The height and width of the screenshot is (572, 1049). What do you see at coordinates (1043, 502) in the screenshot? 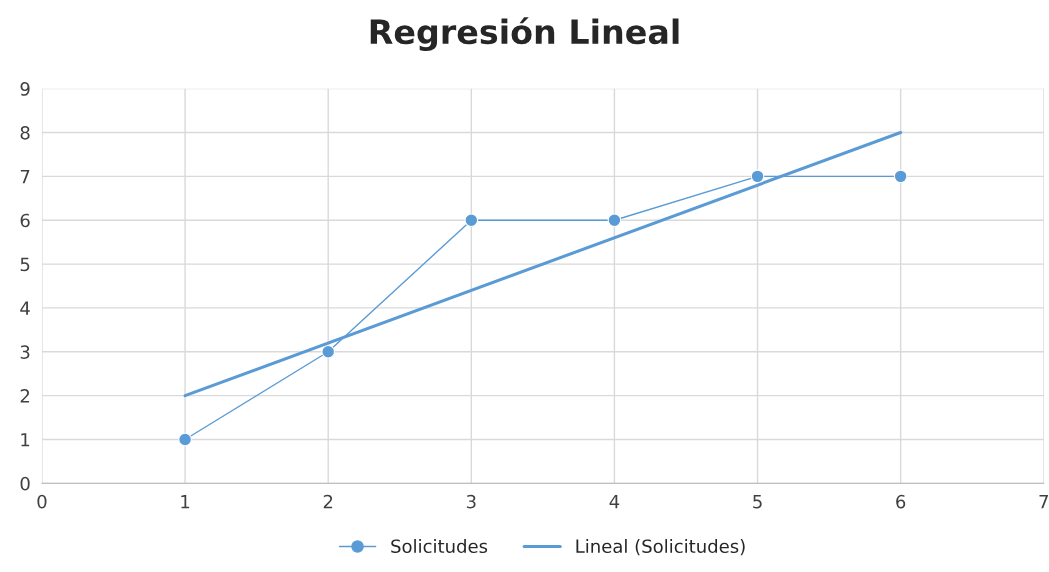
I see `x-tick-label: 7` at bounding box center [1043, 502].